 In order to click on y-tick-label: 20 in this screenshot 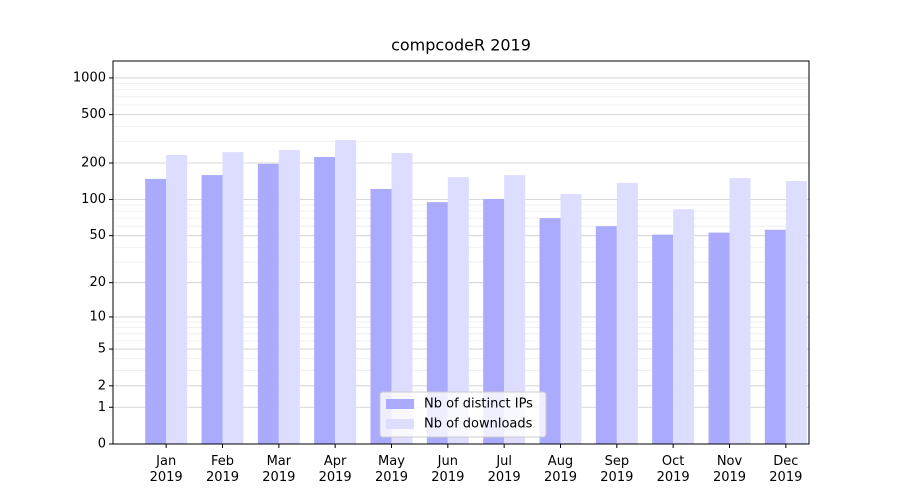, I will do `click(97, 282)`.